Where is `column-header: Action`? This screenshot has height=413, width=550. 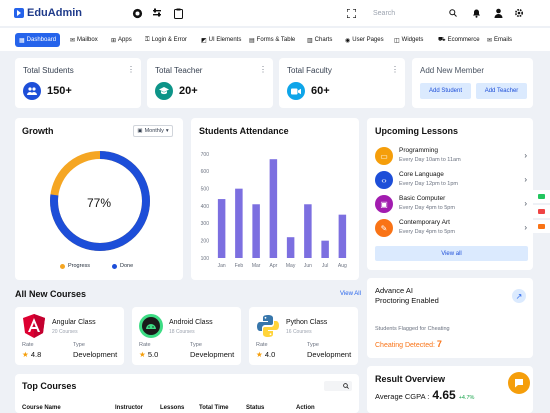 column-header: Action is located at coordinates (305, 408).